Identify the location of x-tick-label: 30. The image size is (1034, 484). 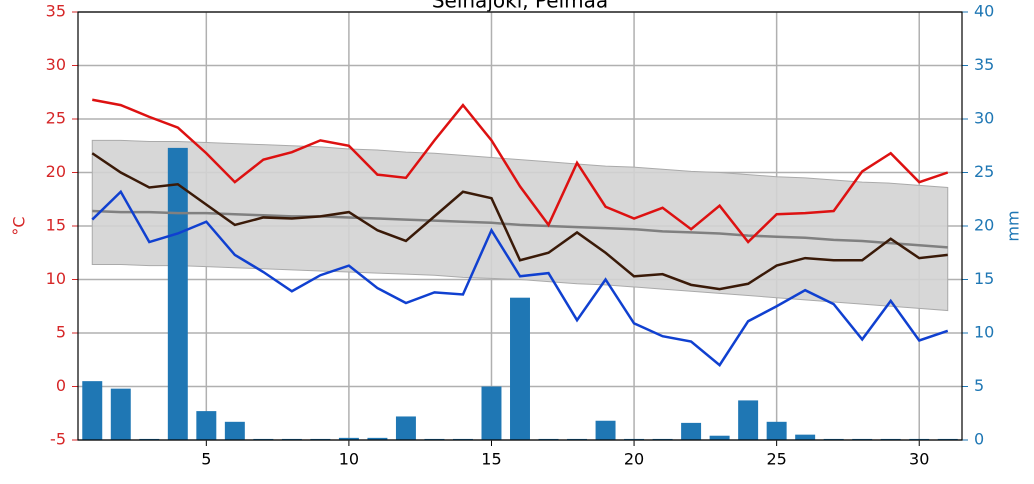
(919, 459).